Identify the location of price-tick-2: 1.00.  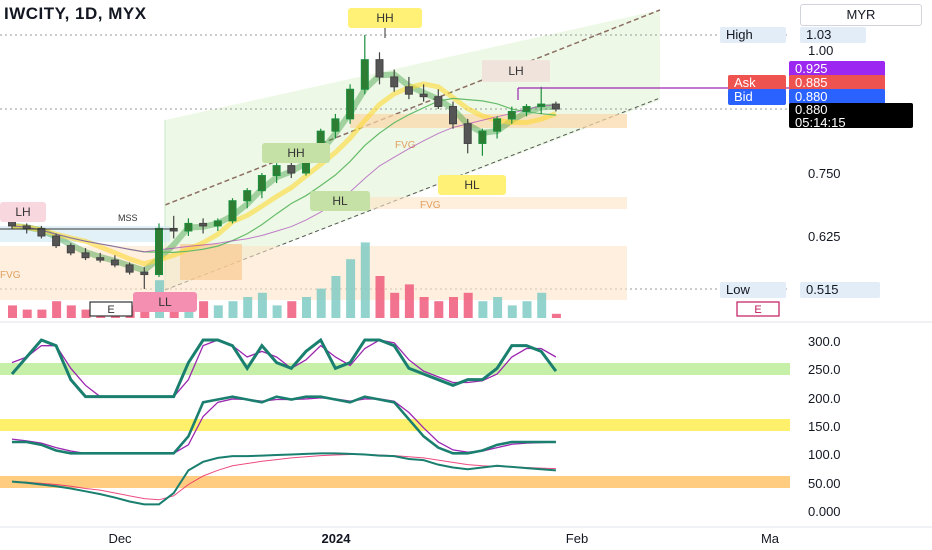
(820, 50).